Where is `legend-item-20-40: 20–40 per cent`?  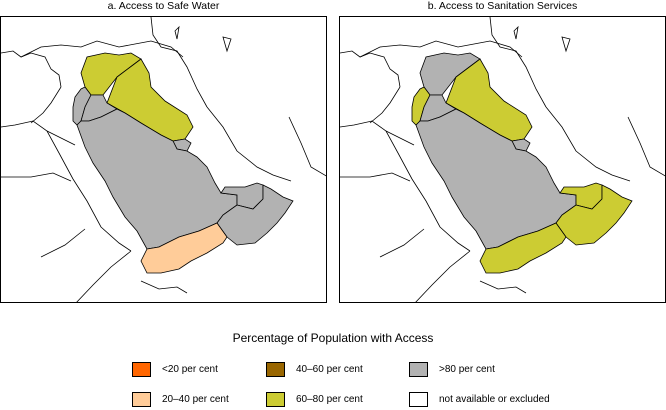 legend-item-20-40: 20–40 per cent is located at coordinates (180, 399).